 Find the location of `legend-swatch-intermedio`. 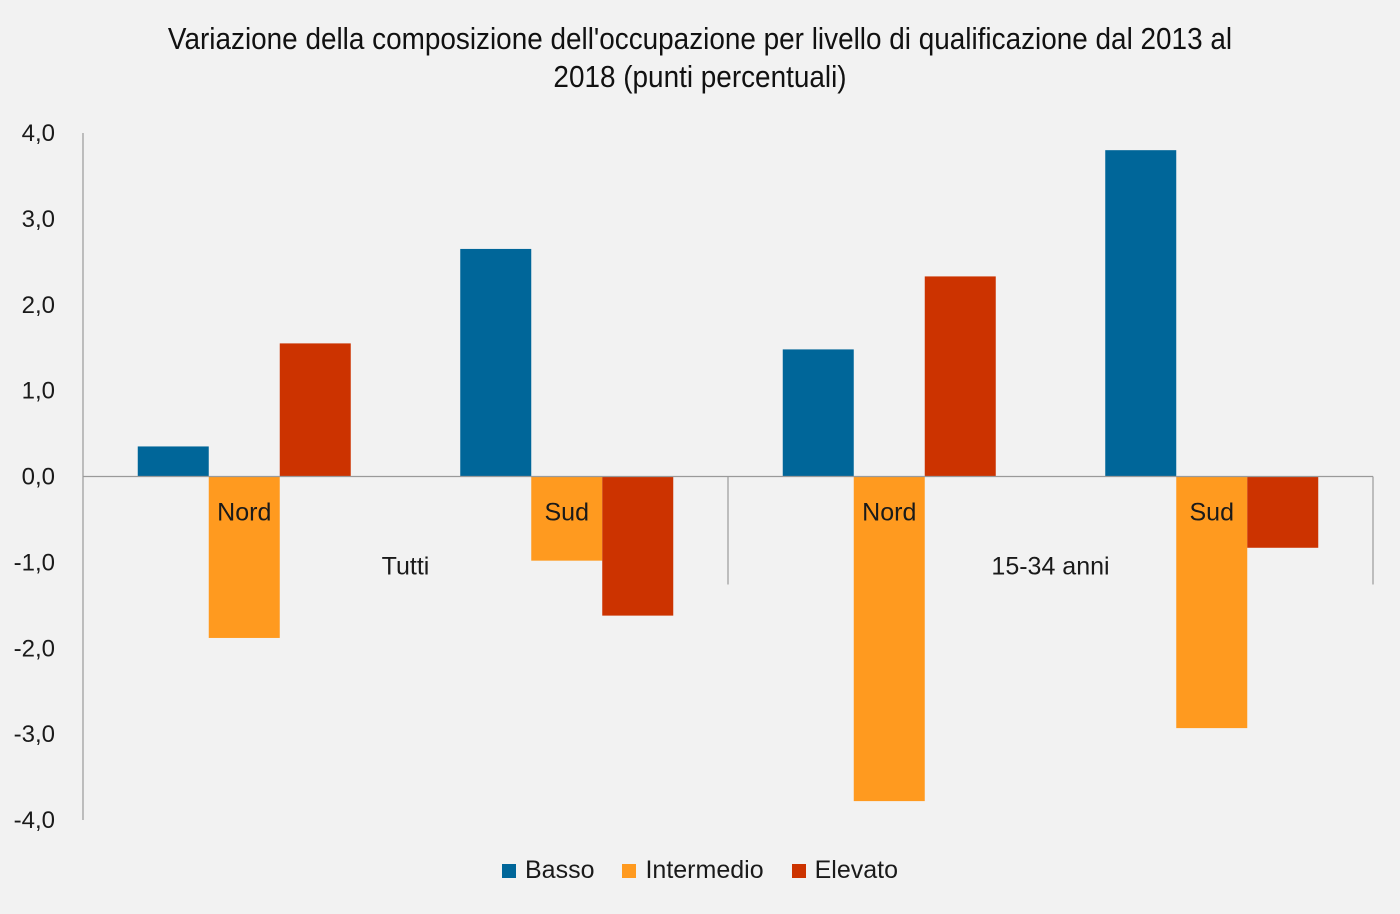

legend-swatch-intermedio is located at coordinates (629, 870).